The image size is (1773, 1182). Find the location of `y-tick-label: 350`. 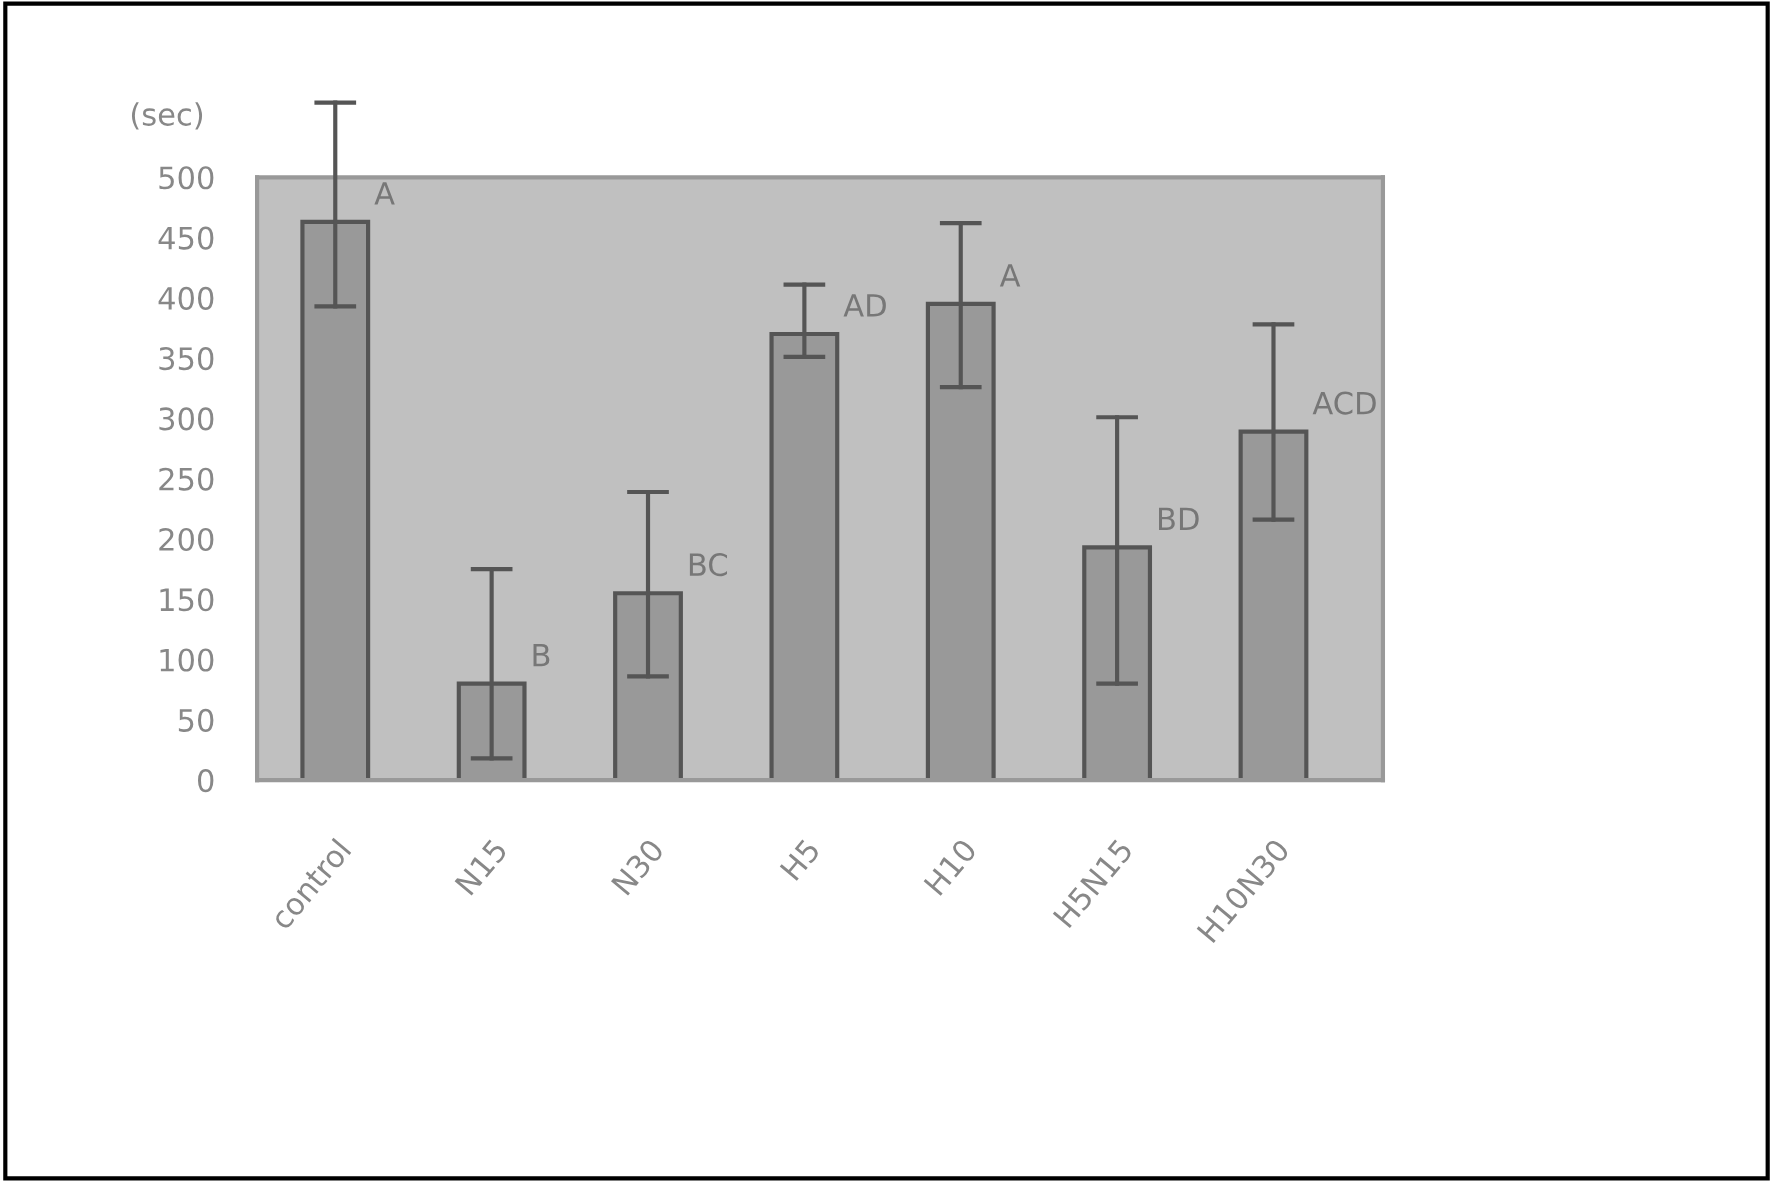

y-tick-label: 350 is located at coordinates (186, 359).